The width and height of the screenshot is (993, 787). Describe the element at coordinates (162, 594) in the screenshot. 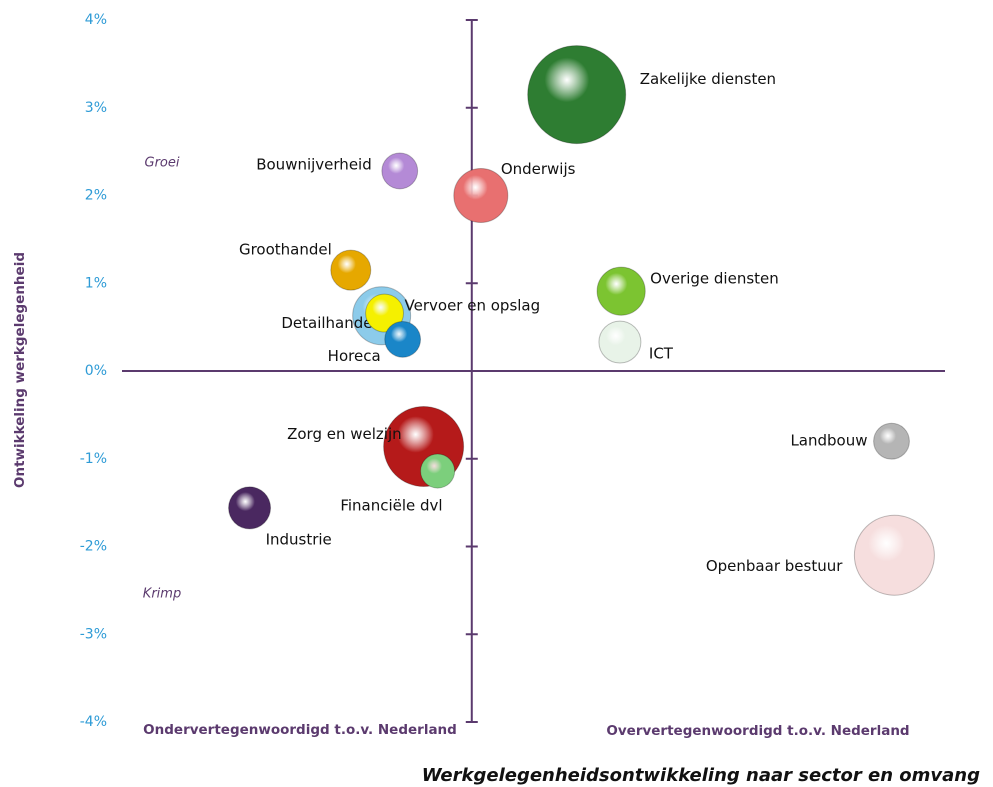

I see `annotation: Krimp` at that location.